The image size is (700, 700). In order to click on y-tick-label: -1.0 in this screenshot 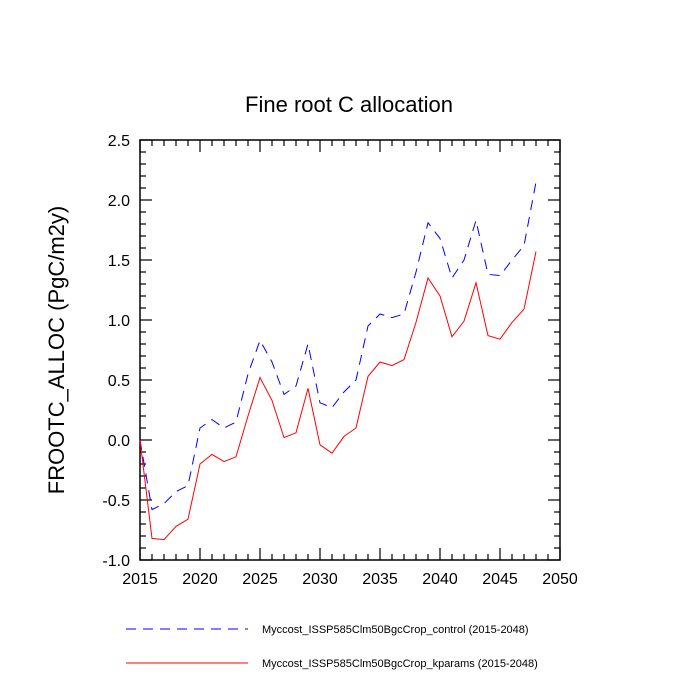, I will do `click(116, 561)`.